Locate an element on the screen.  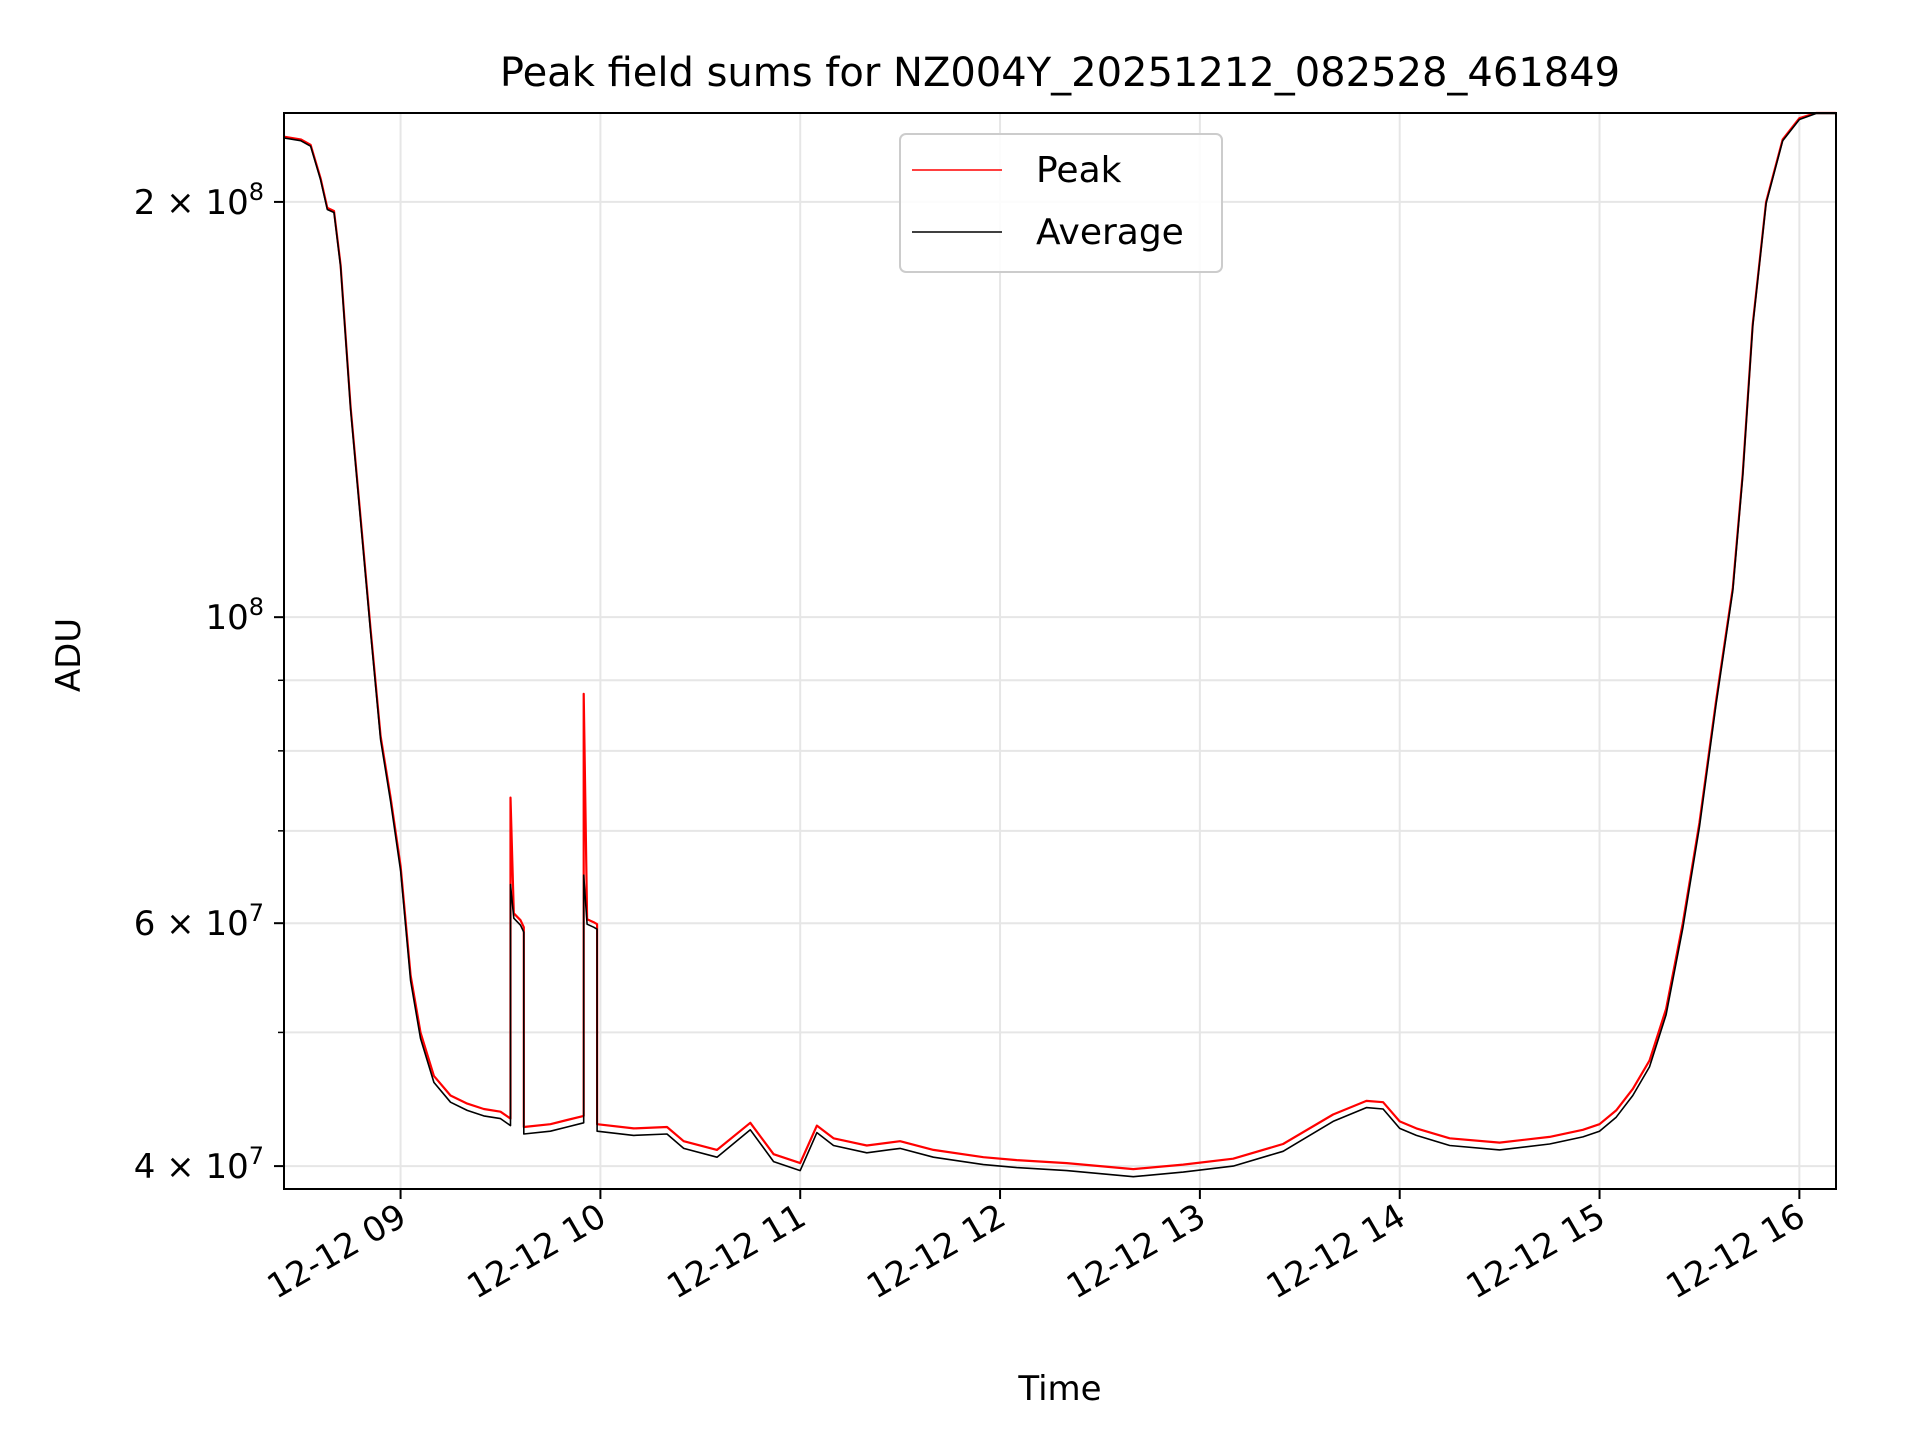
legend-label-peak: Peak is located at coordinates (1079, 170).